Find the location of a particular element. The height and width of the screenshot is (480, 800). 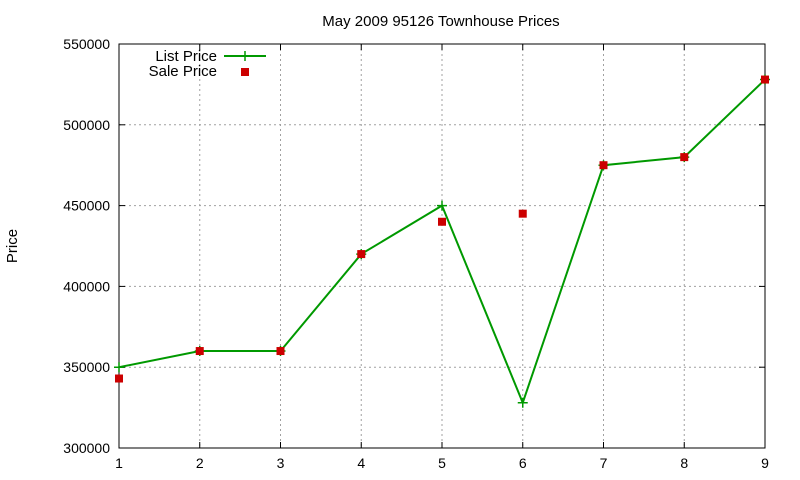

x-tick-label: 6 is located at coordinates (523, 463).